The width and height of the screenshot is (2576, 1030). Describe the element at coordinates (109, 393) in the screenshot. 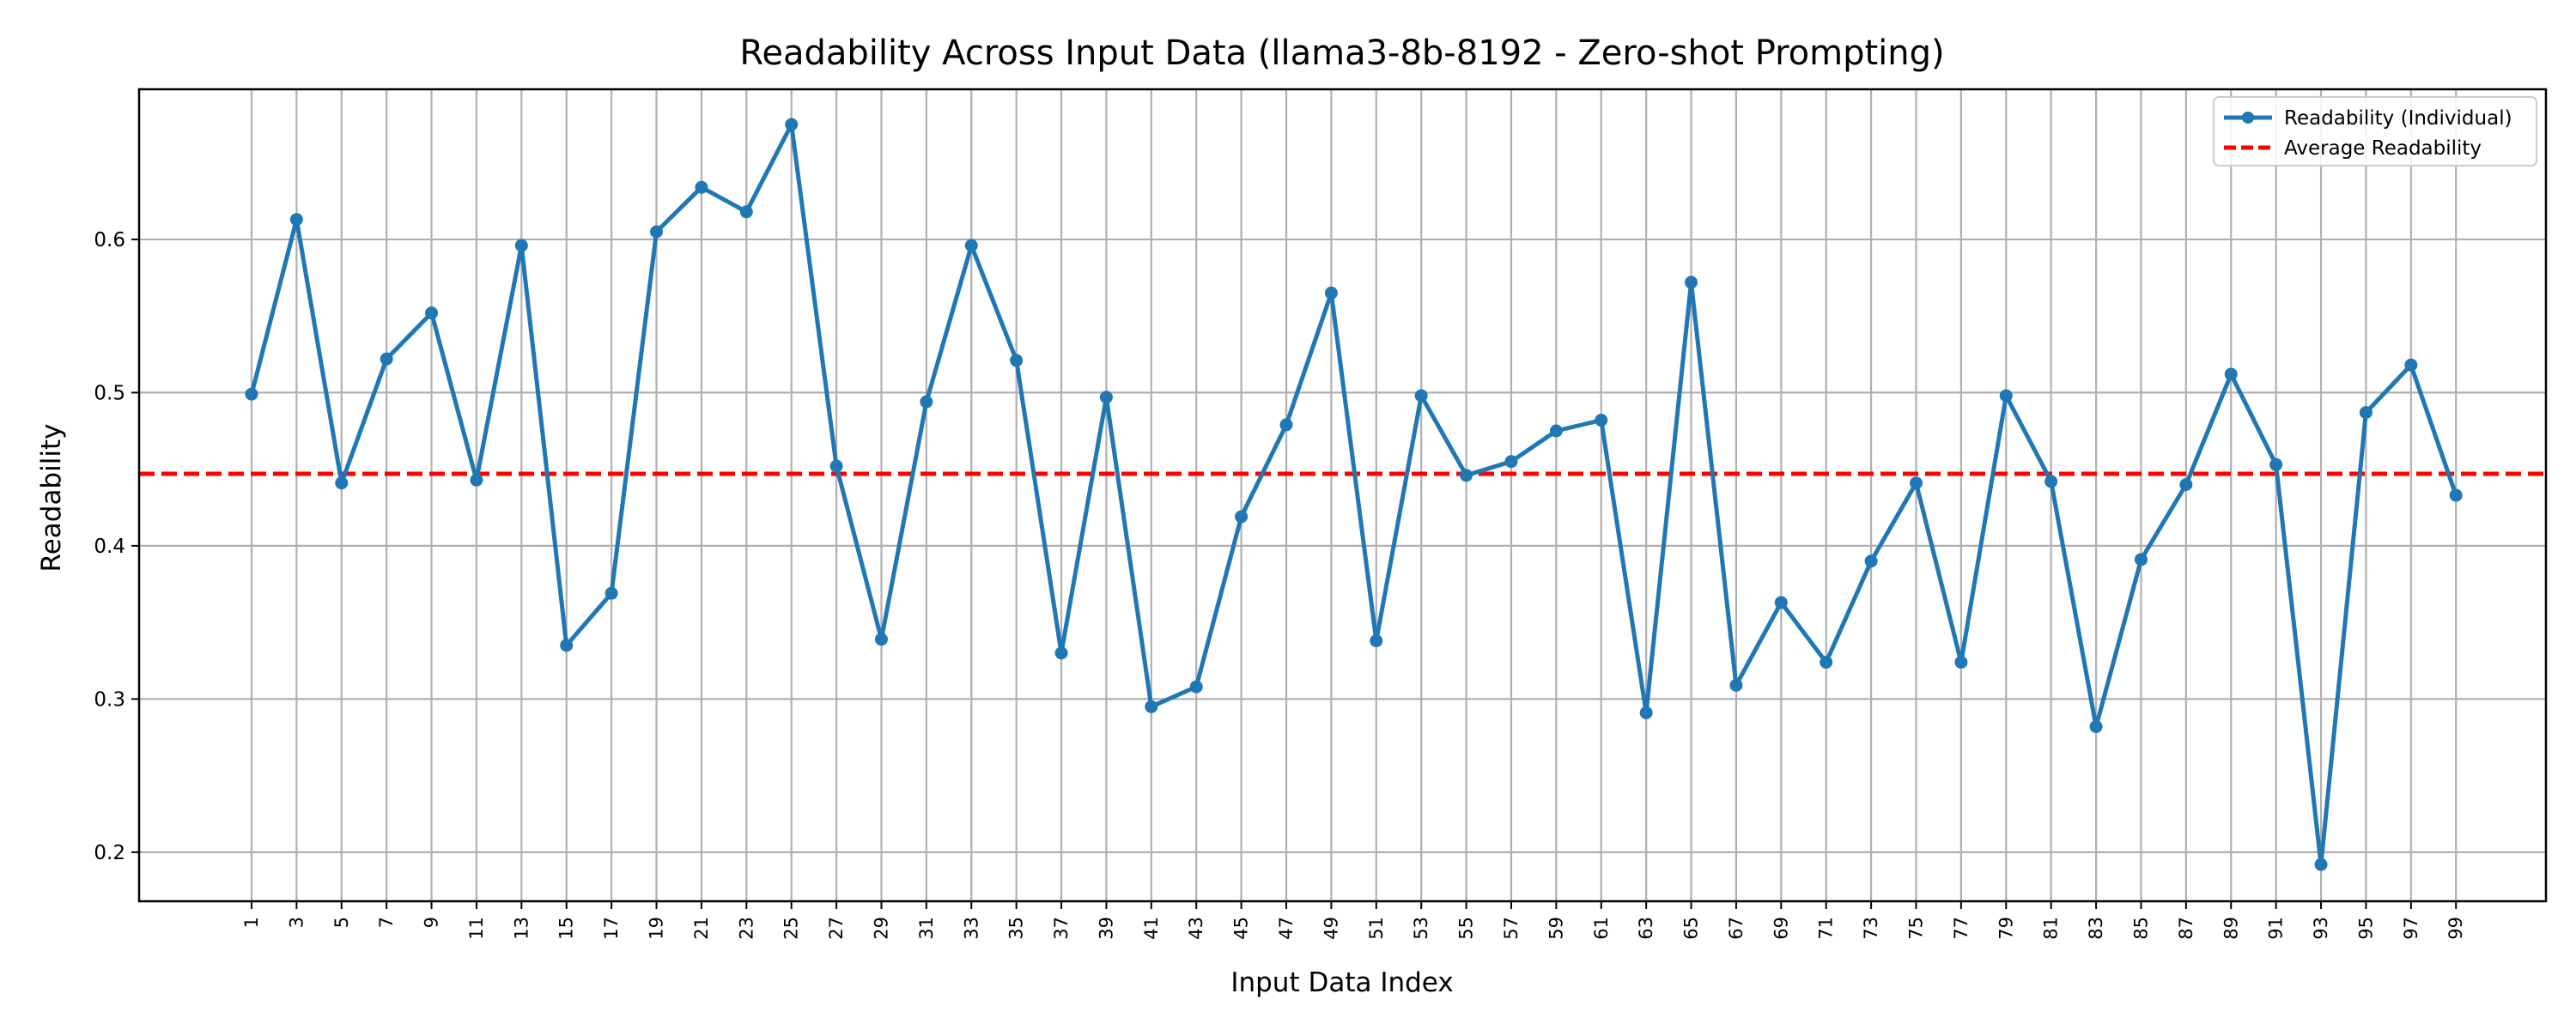

I see `y-tick-label: 0.5` at that location.